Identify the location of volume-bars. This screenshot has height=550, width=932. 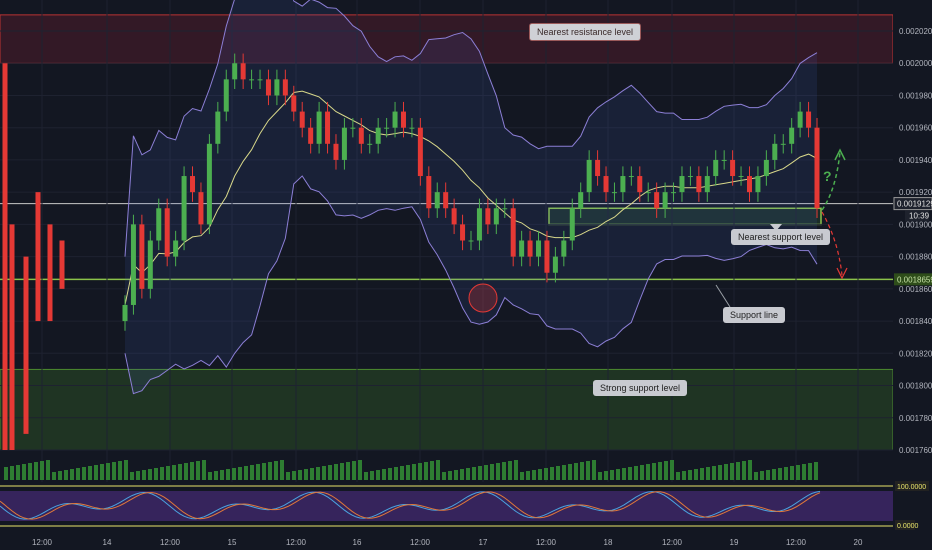
(411, 470).